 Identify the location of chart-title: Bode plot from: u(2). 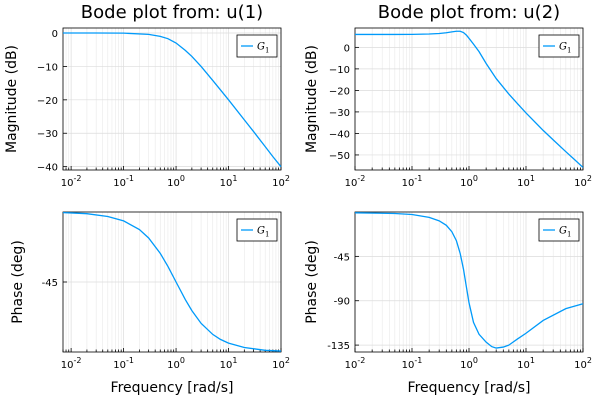
(469, 12).